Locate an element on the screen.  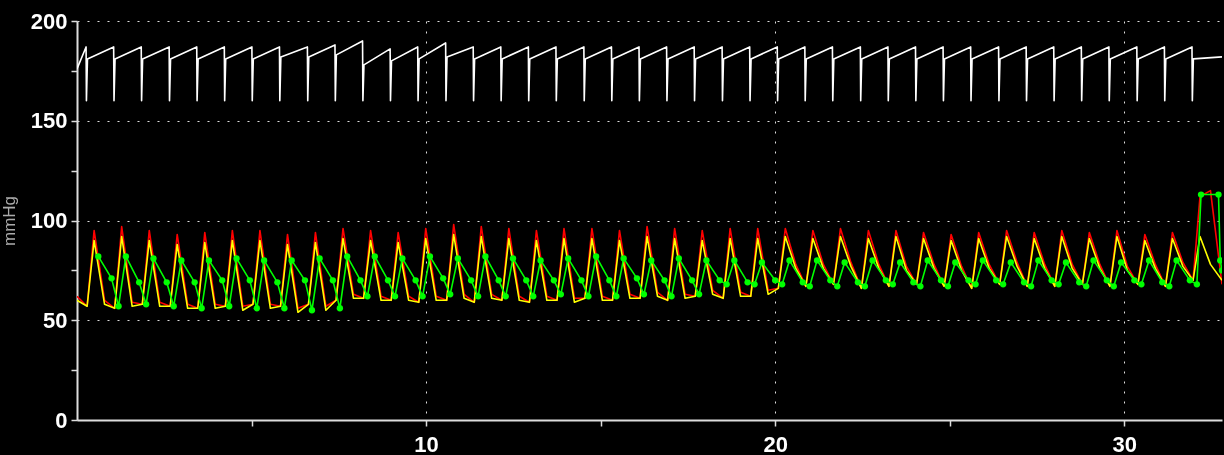
y-axis-title: mmHg is located at coordinates (9, 221).